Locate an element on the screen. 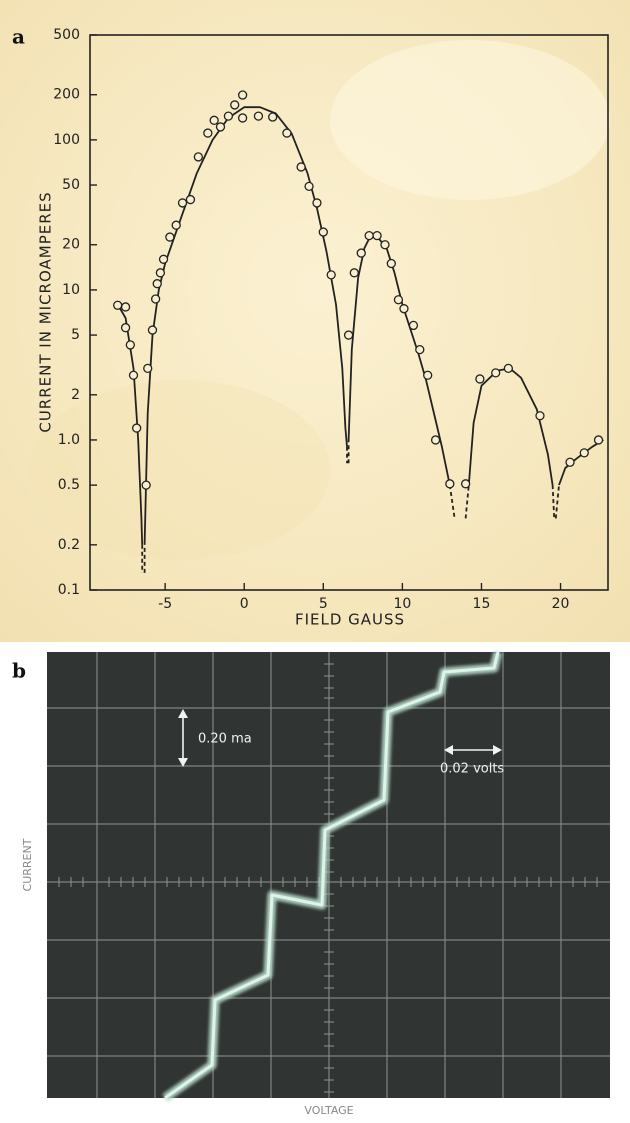 The image size is (630, 1123). panel-label: a is located at coordinates (18, 37).